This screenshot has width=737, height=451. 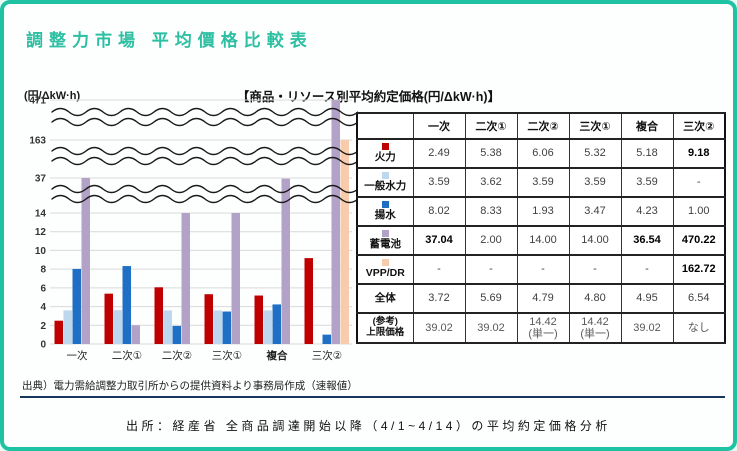 I want to click on table-value-cell: 5.32, so click(x=595, y=153).